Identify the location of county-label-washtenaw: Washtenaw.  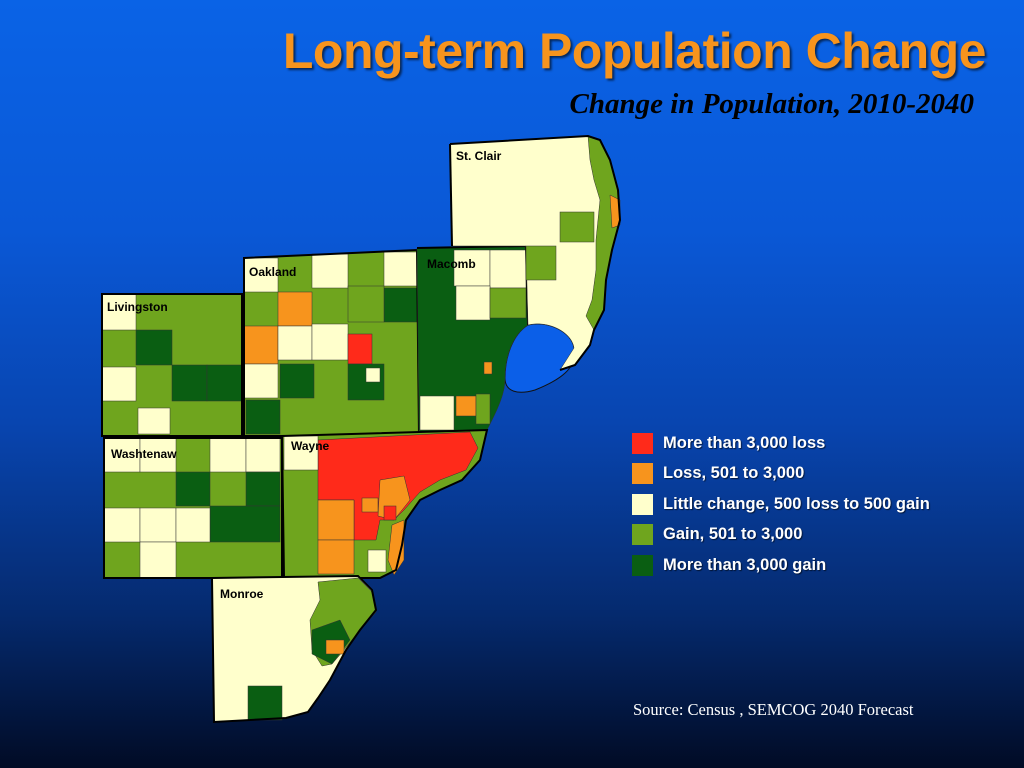
(144, 454).